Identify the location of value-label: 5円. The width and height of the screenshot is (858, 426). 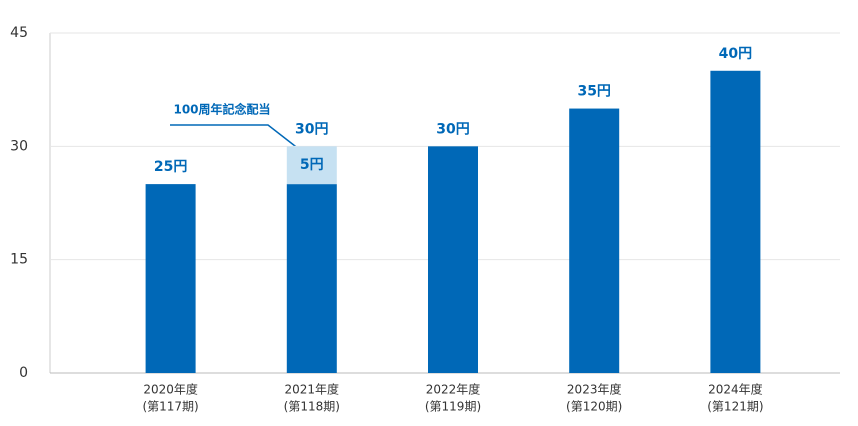
(312, 165).